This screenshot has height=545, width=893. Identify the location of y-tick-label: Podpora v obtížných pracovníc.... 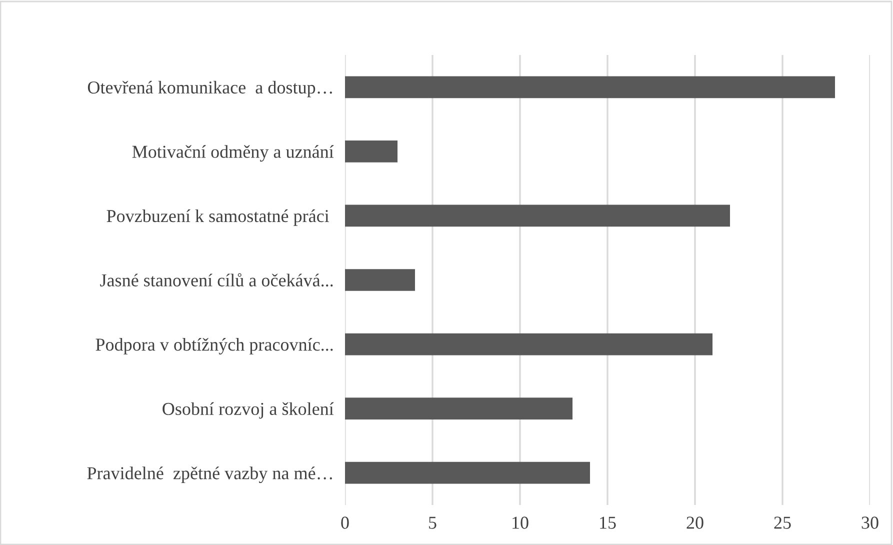
(214, 346).